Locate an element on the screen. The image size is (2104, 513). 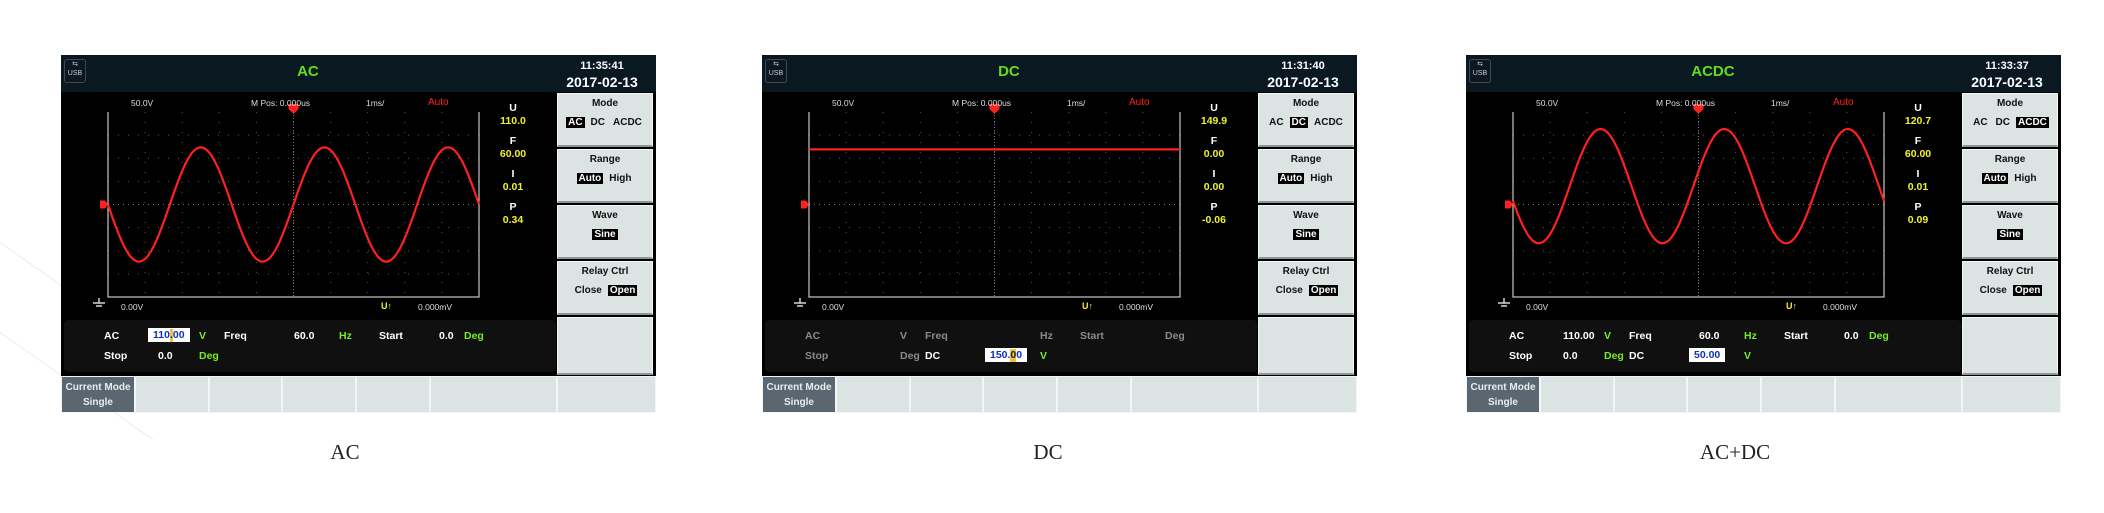
time-text: 11:33:37 is located at coordinates (2007, 66).